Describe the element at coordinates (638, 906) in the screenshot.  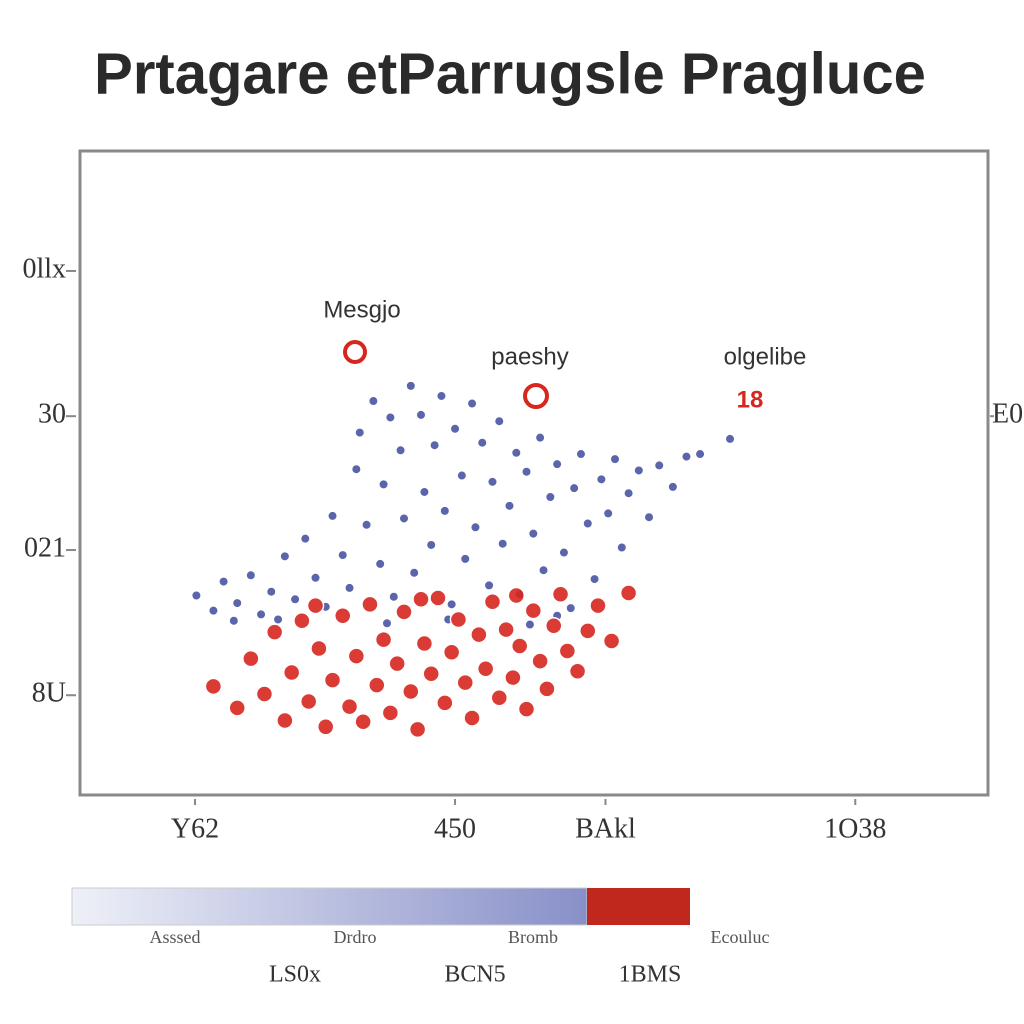
I see `colorbar-segment` at that location.